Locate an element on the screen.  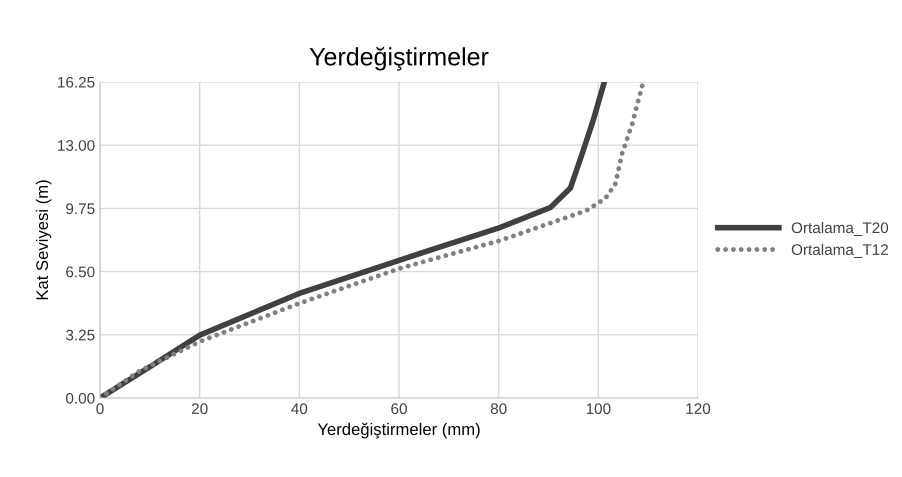
x-tick-label: 0 is located at coordinates (100, 408).